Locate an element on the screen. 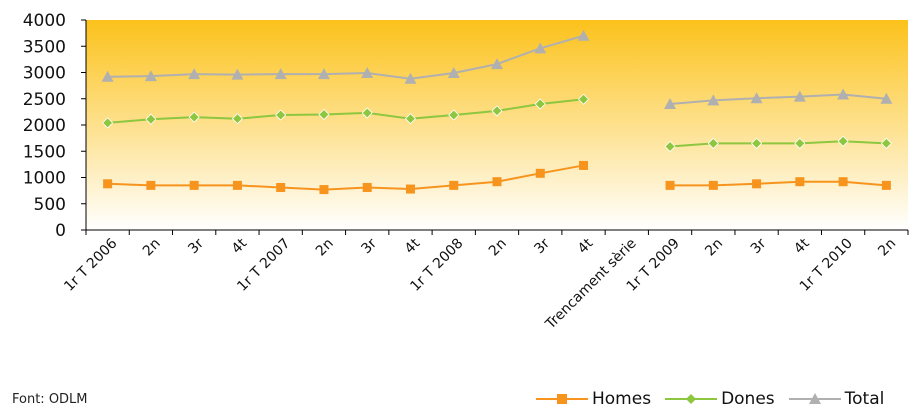 Image resolution: width=924 pixels, height=412 pixels. y-tick-label: 1000 is located at coordinates (44, 179).